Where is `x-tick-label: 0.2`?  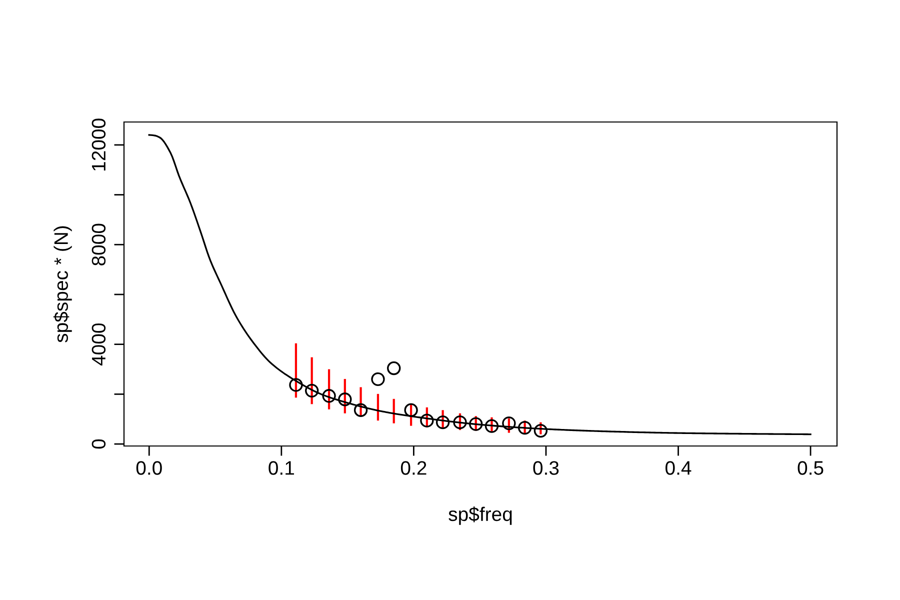 x-tick-label: 0.2 is located at coordinates (413, 468).